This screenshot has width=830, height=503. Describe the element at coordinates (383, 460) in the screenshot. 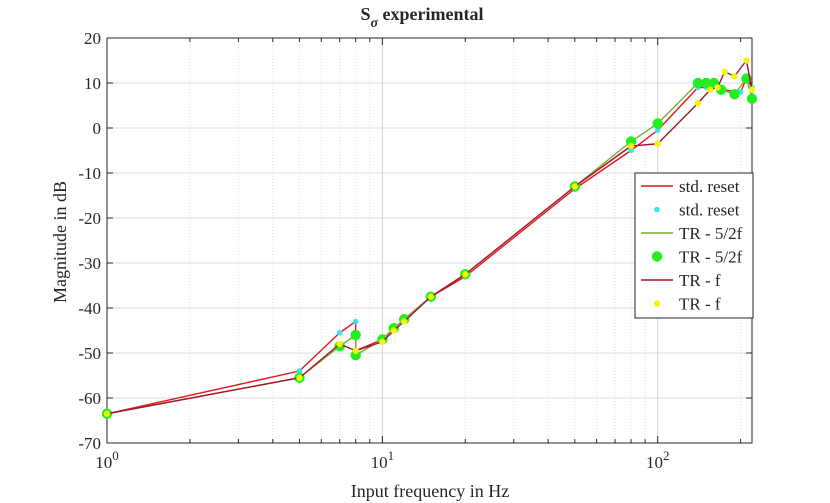

I see `x-tick-label: 10¹` at that location.